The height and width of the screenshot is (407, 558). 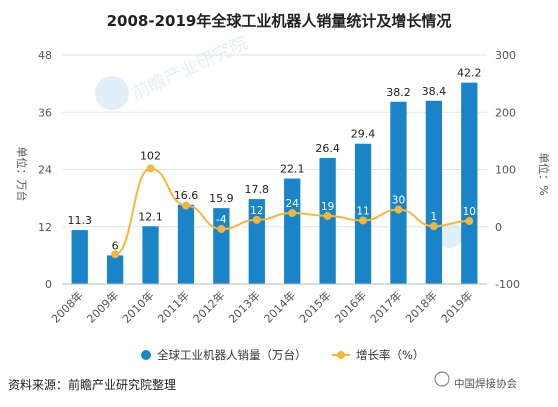 What do you see at coordinates (79, 220) in the screenshot?
I see `bar-value-label: 11.3` at bounding box center [79, 220].